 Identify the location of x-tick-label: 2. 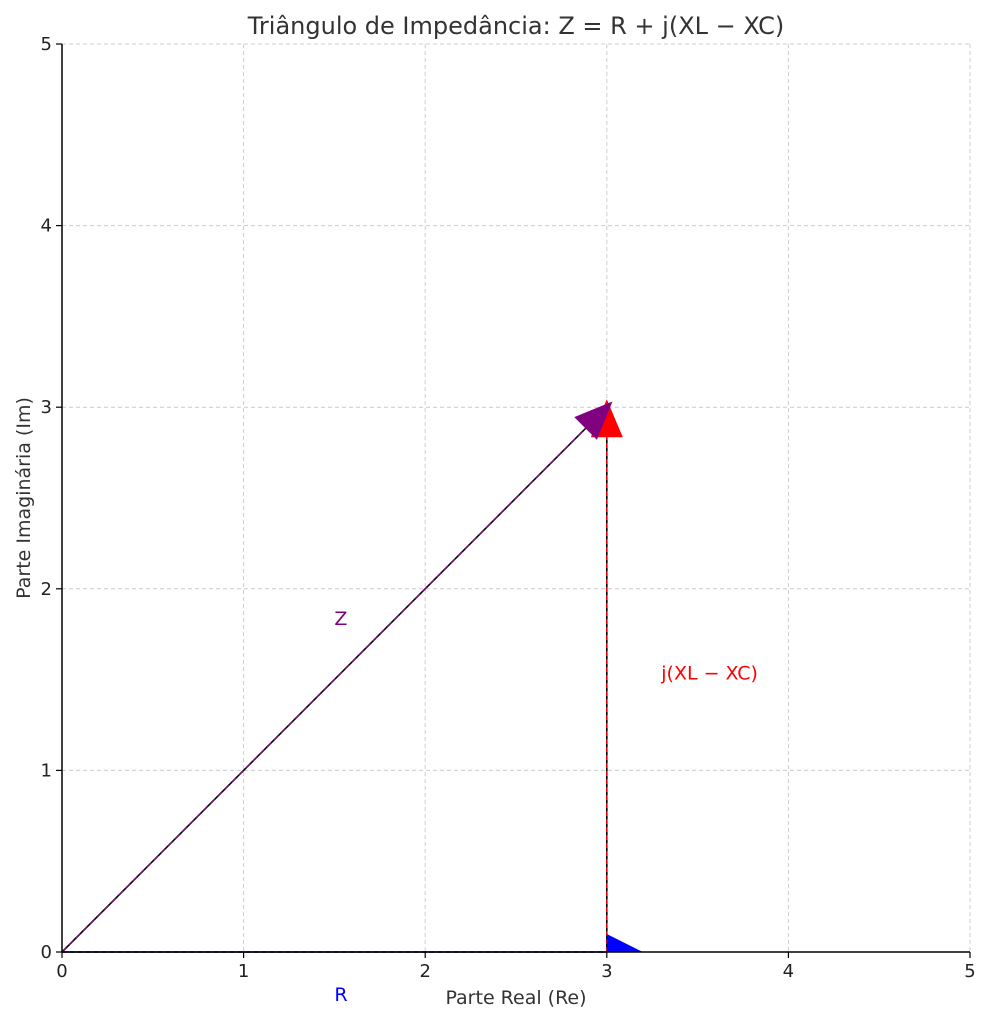
(424, 971).